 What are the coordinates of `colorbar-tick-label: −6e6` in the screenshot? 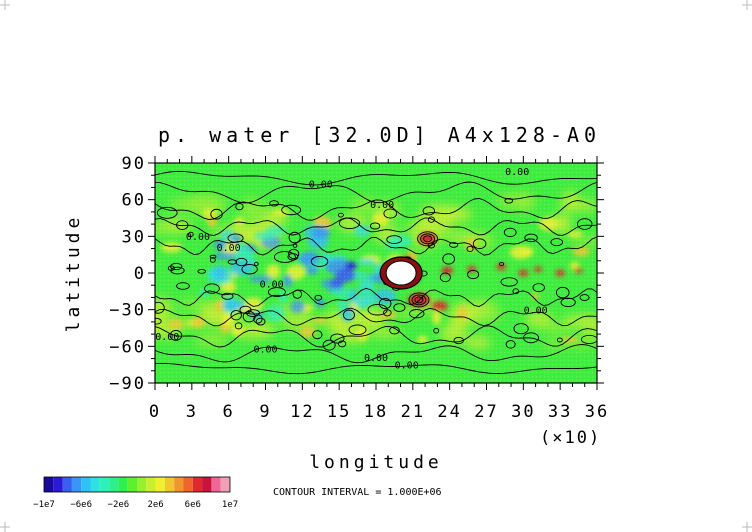 It's located at (81, 505).